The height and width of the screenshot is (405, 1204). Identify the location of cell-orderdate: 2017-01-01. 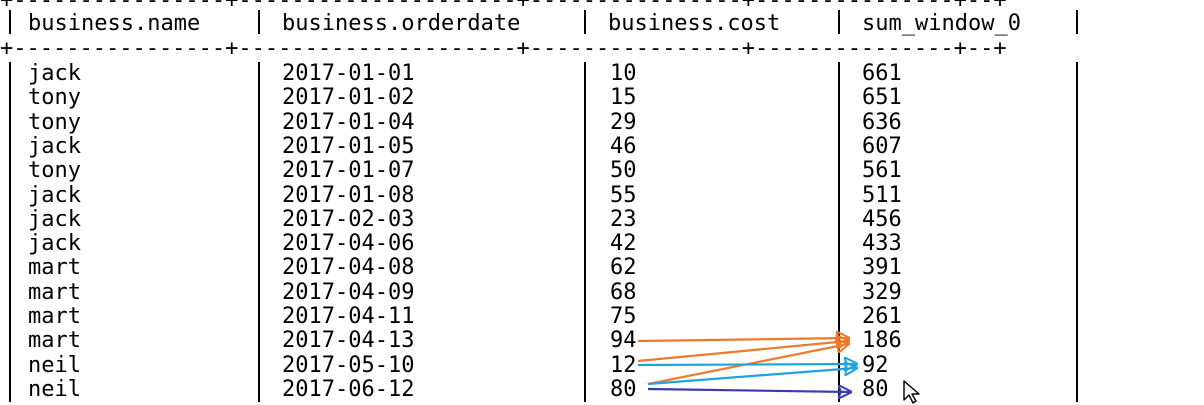
(348, 73).